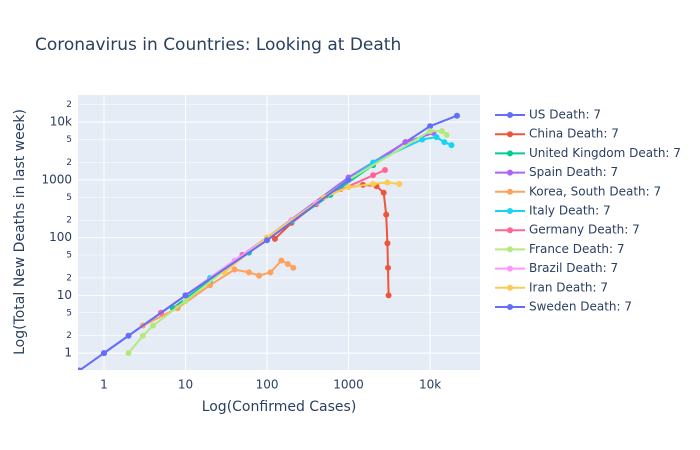 Image resolution: width=700 pixels, height=450 pixels. What do you see at coordinates (185, 385) in the screenshot?
I see `x-tick-label: 10` at bounding box center [185, 385].